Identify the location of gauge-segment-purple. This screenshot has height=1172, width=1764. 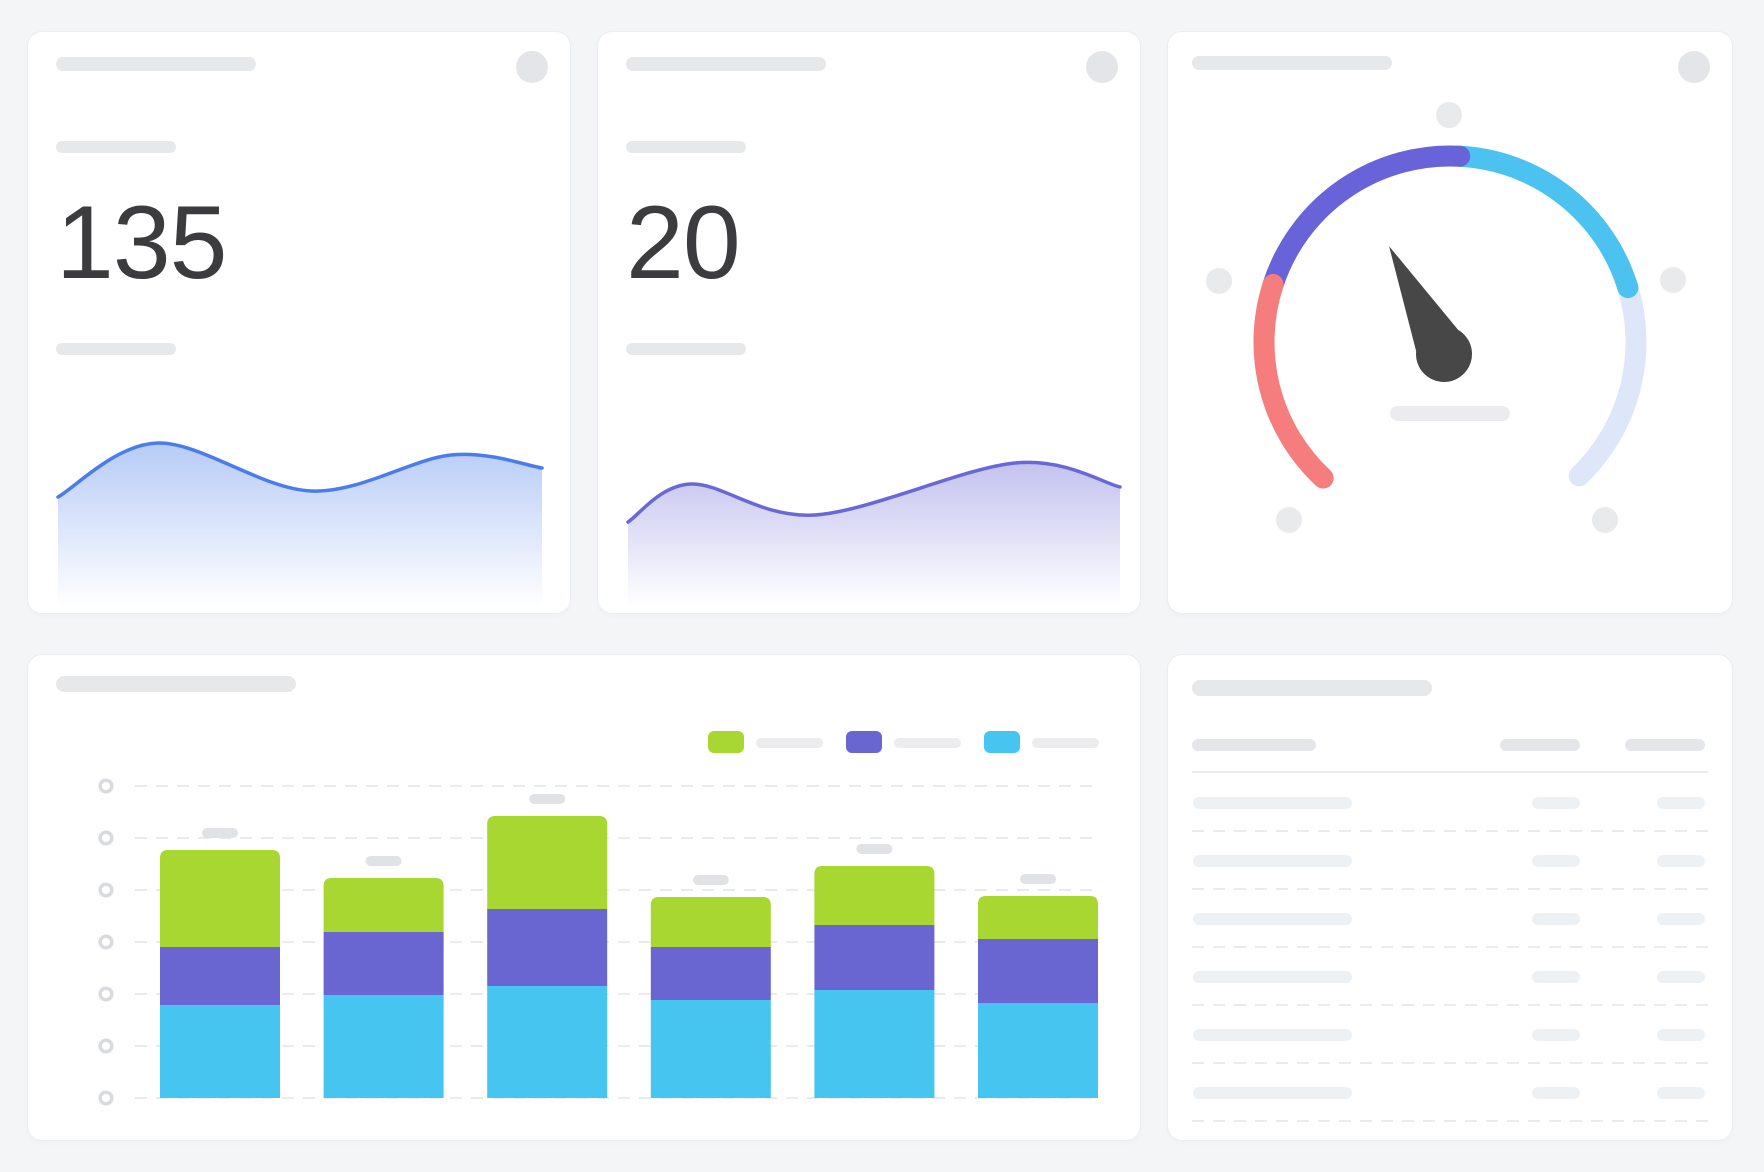
(1366, 220).